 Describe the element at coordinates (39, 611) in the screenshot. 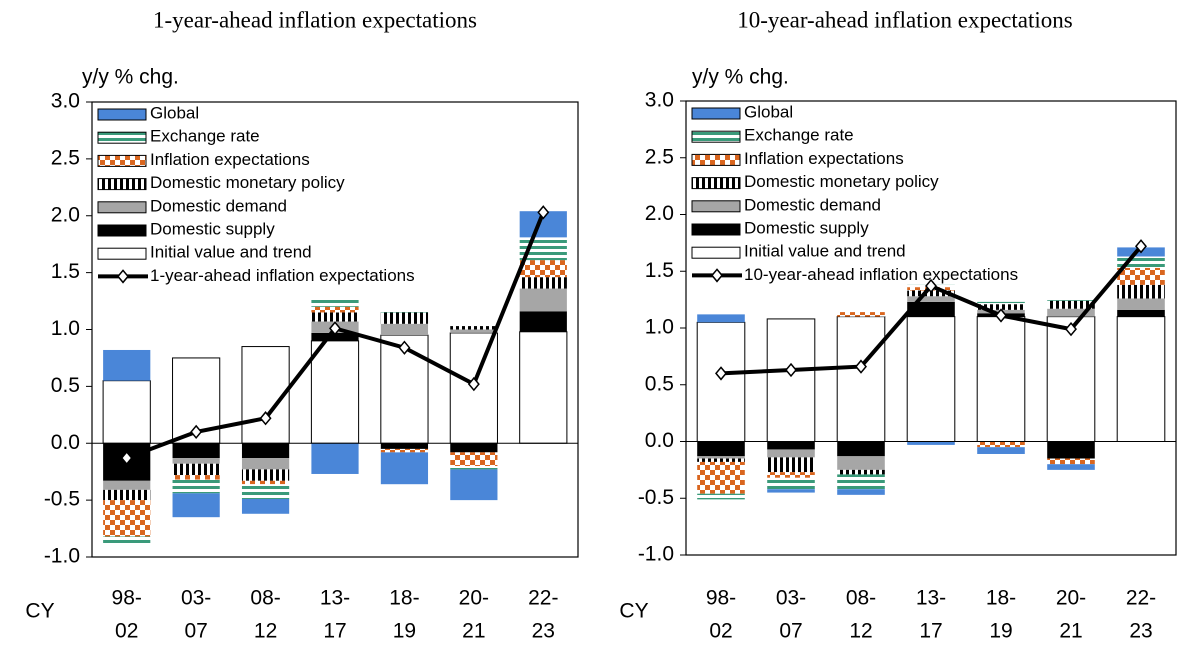

I see `x-axis-label: CY` at that location.